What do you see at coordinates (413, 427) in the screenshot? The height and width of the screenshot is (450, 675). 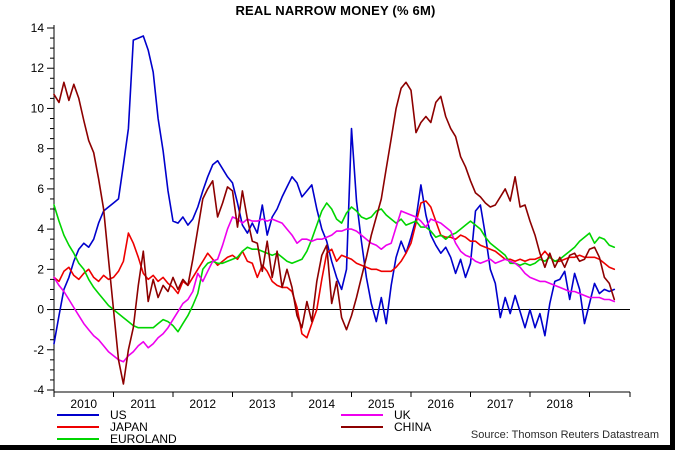 I see `legend-label: CHINA` at bounding box center [413, 427].